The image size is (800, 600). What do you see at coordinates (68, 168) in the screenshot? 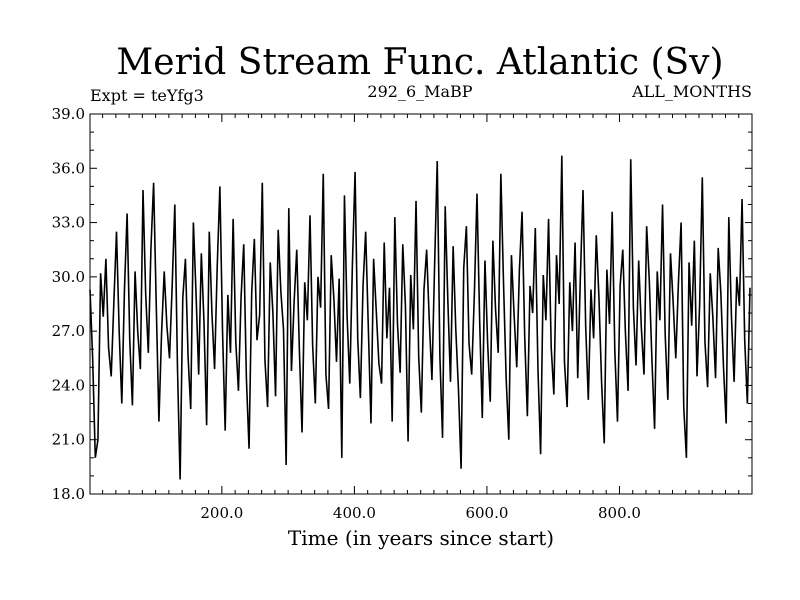
I see `y-tick-label: 36.0` at bounding box center [68, 168].